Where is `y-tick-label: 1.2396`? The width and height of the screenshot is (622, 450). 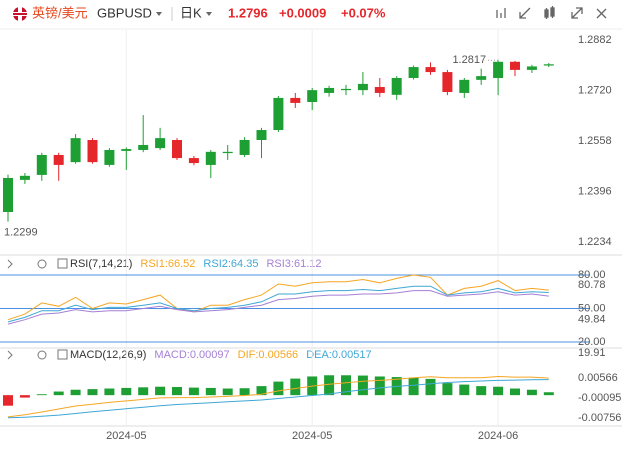
y-tick-label: 1.2396 is located at coordinates (595, 191).